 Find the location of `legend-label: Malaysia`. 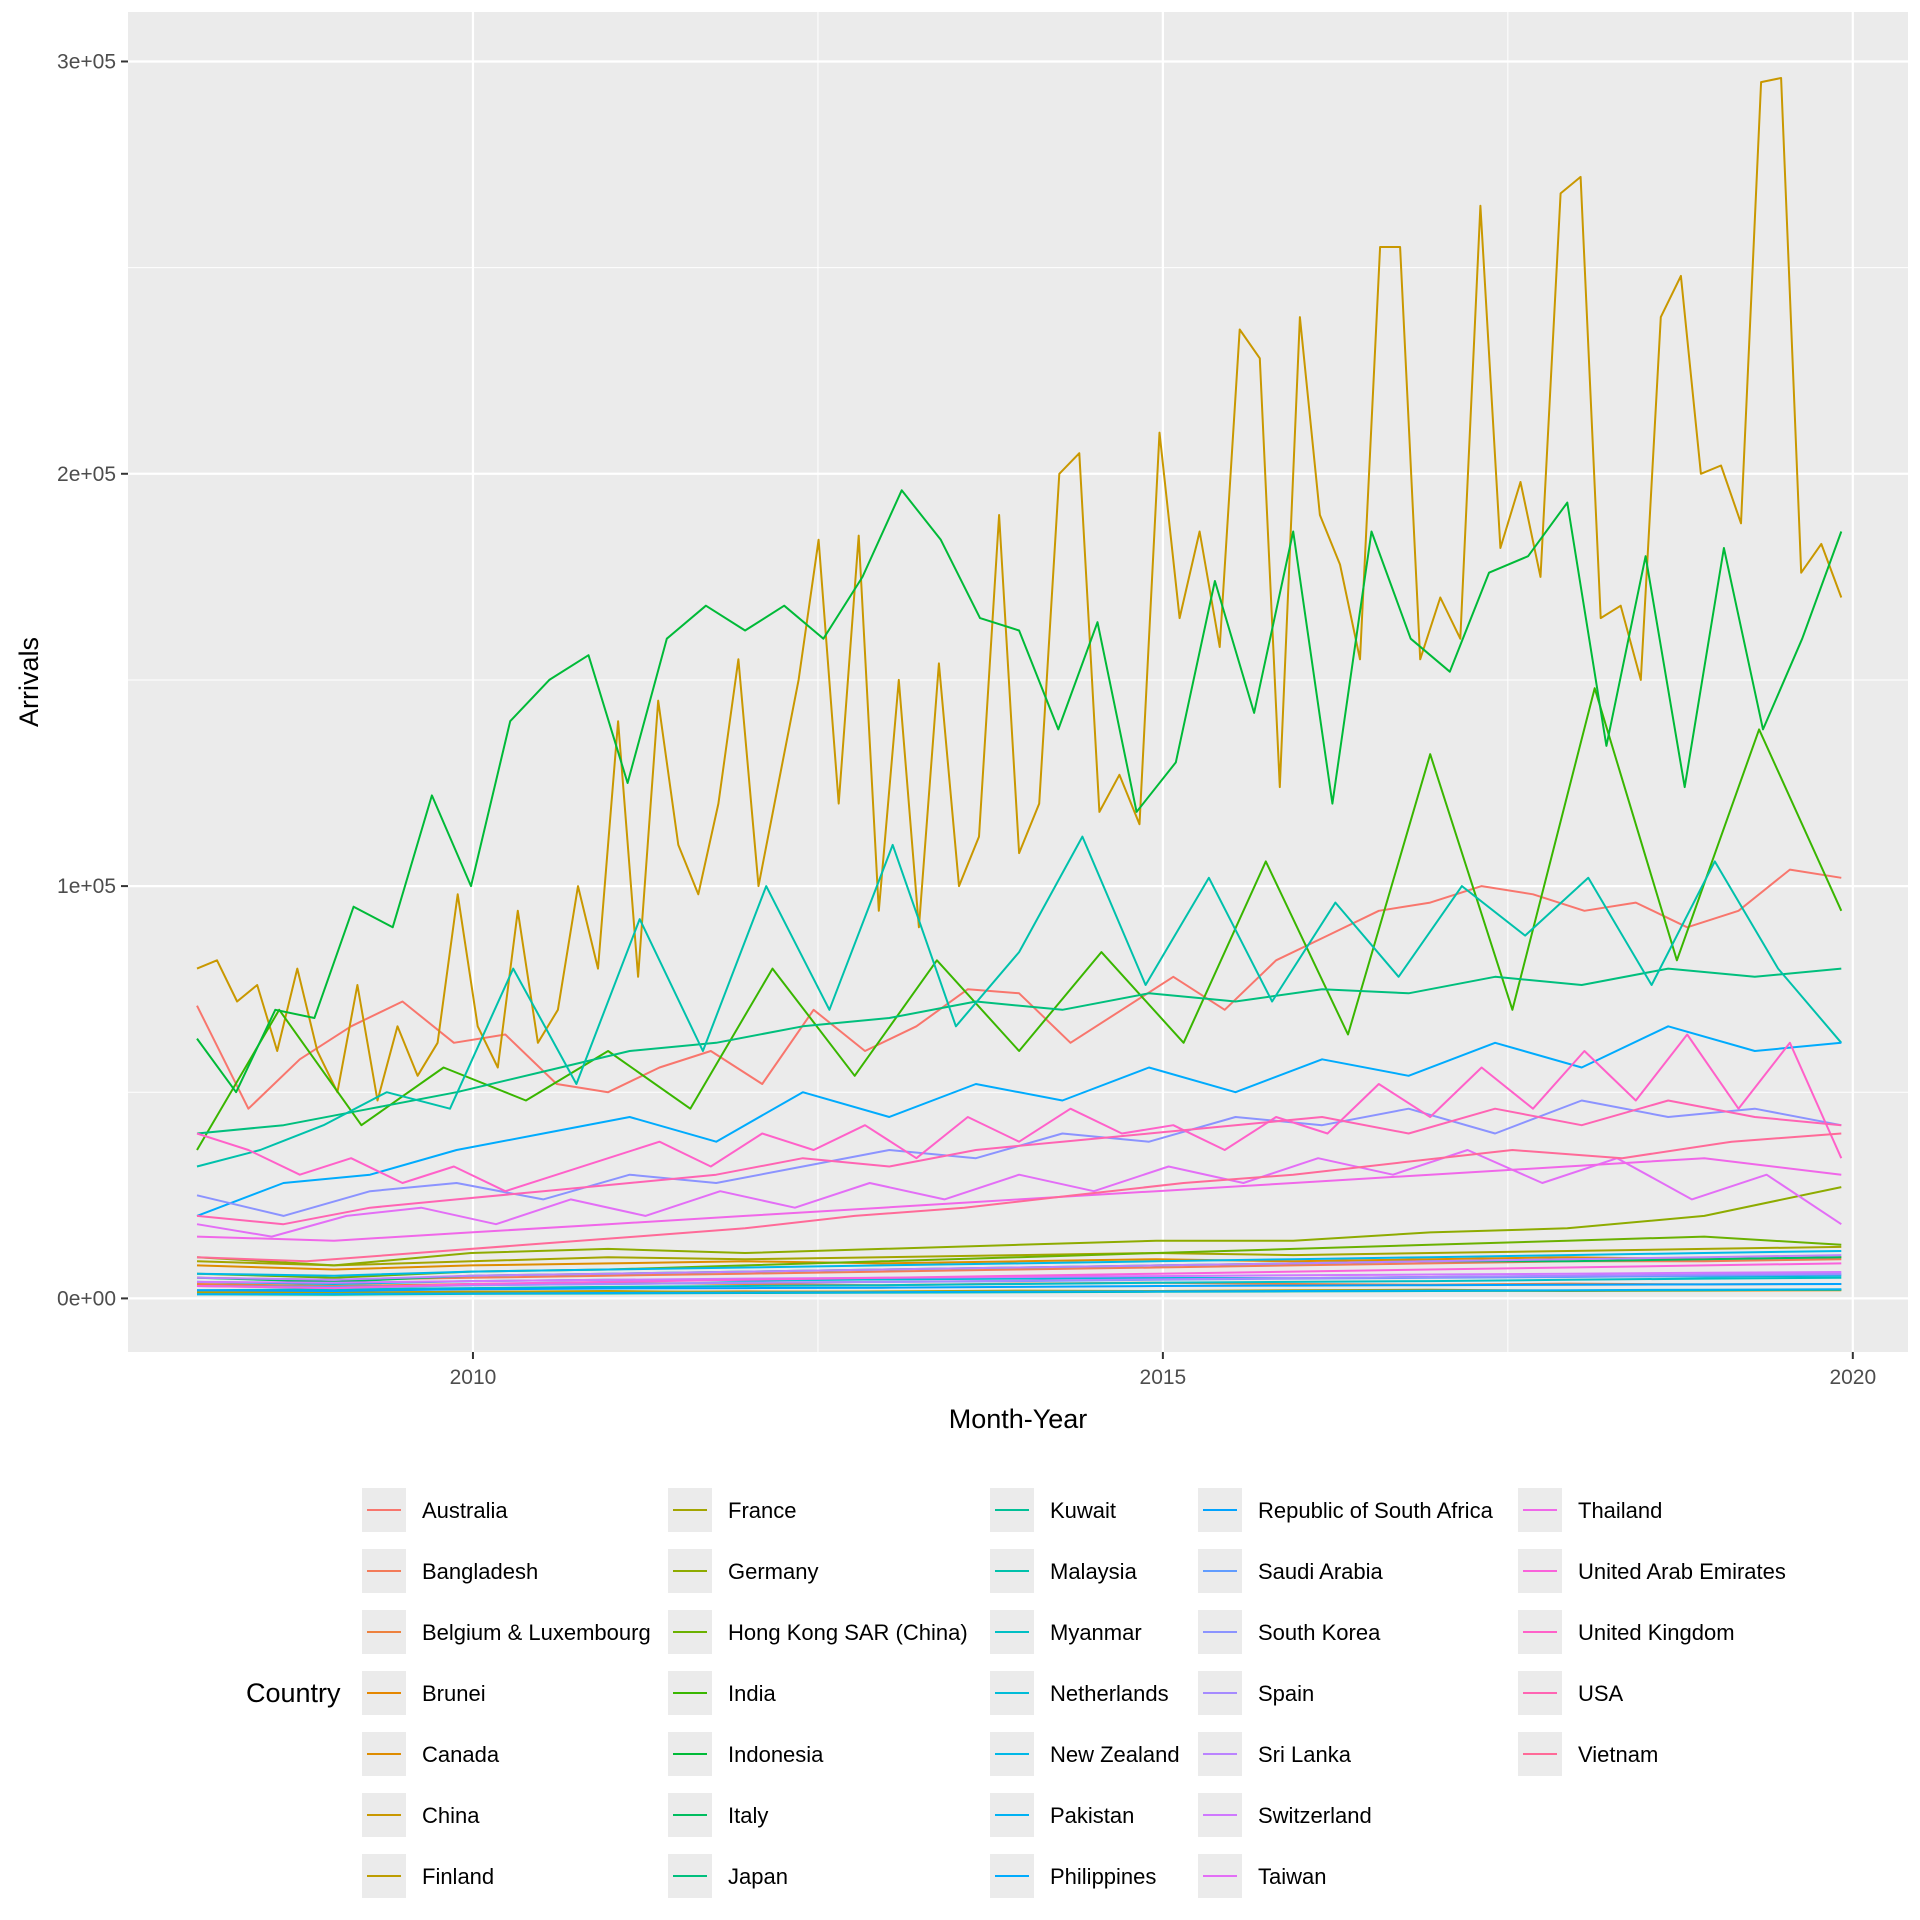

legend-label: Malaysia is located at coordinates (1094, 1571).